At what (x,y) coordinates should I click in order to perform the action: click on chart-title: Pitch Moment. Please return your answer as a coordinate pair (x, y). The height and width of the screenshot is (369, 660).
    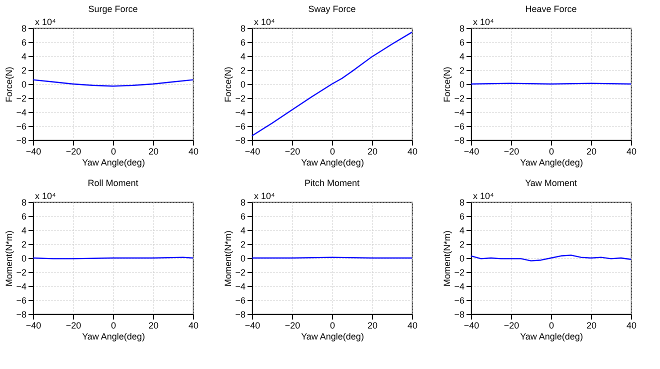
    Looking at the image, I should click on (332, 183).